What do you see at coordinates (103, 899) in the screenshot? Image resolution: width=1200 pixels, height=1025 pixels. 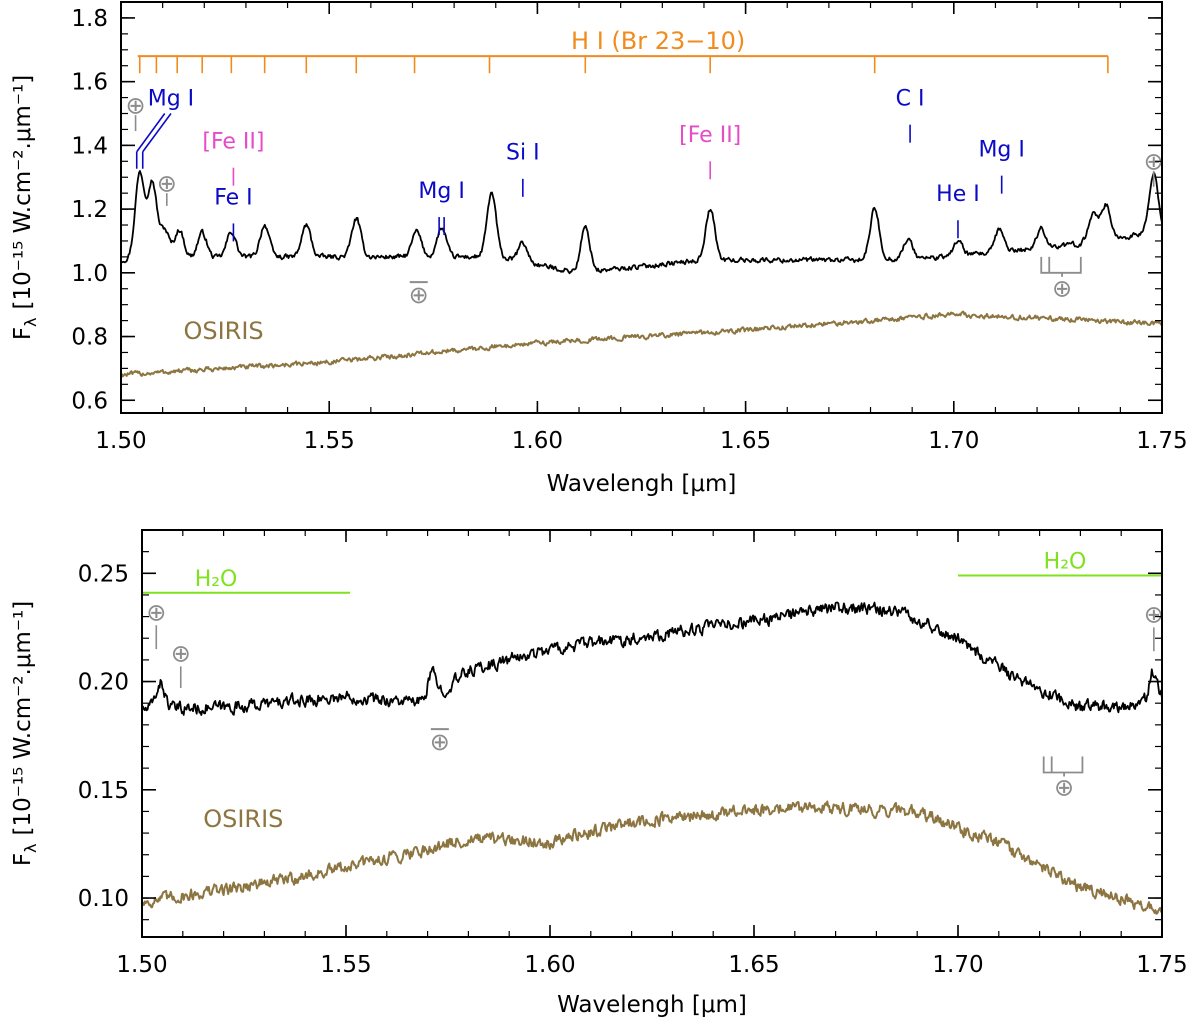 I see `y-tick-label: 0.10` at bounding box center [103, 899].